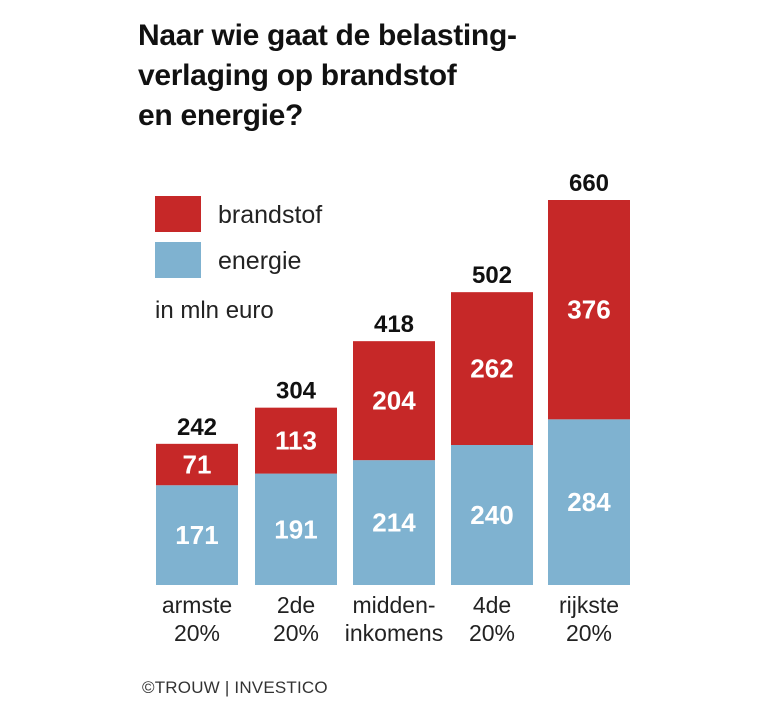 This screenshot has height=711, width=763. I want to click on data-label-brandstof: 71, so click(197, 465).